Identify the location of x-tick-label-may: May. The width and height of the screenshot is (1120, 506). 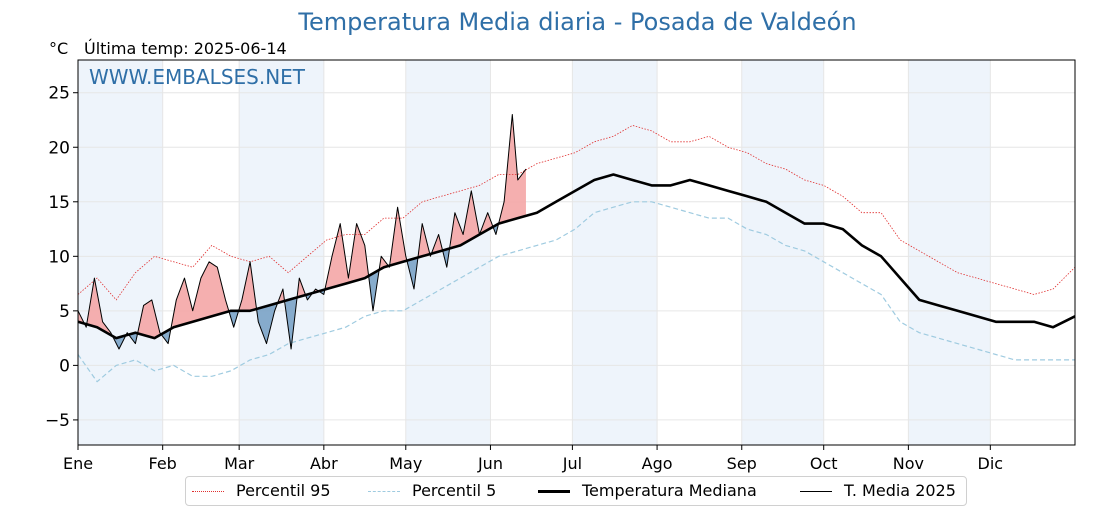
(405, 463).